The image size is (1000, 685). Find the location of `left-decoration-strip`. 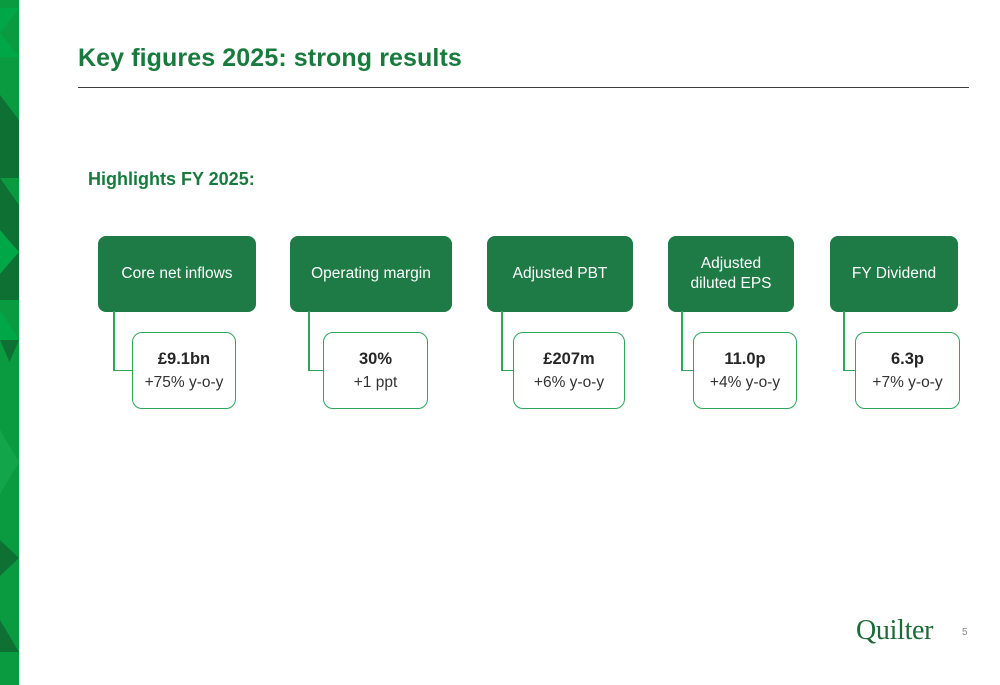

left-decoration-strip is located at coordinates (10, 342).